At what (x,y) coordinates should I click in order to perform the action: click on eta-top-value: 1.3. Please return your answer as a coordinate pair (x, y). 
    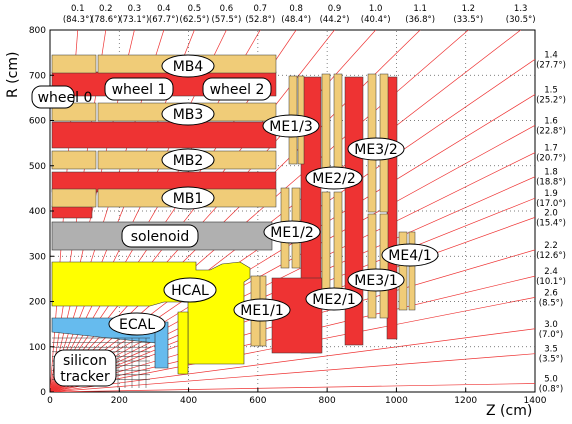
    Looking at the image, I should click on (521, 9).